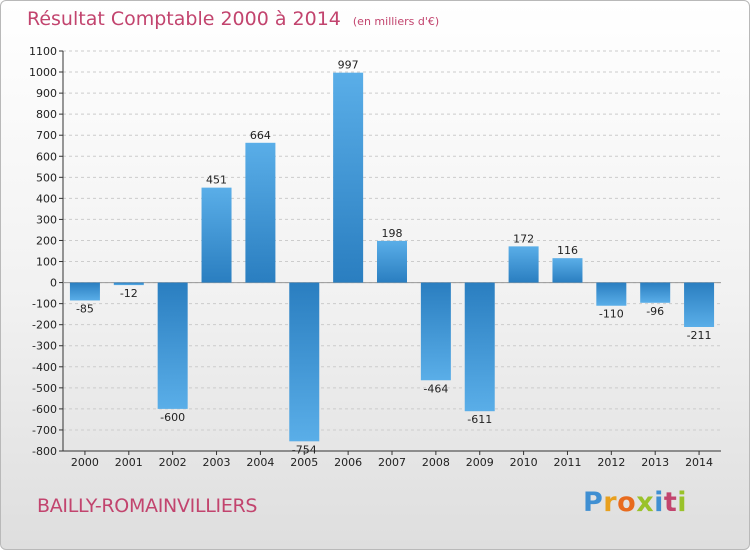 This screenshot has height=550, width=750. What do you see at coordinates (44, 409) in the screenshot?
I see `y-tick-label: -600` at bounding box center [44, 409].